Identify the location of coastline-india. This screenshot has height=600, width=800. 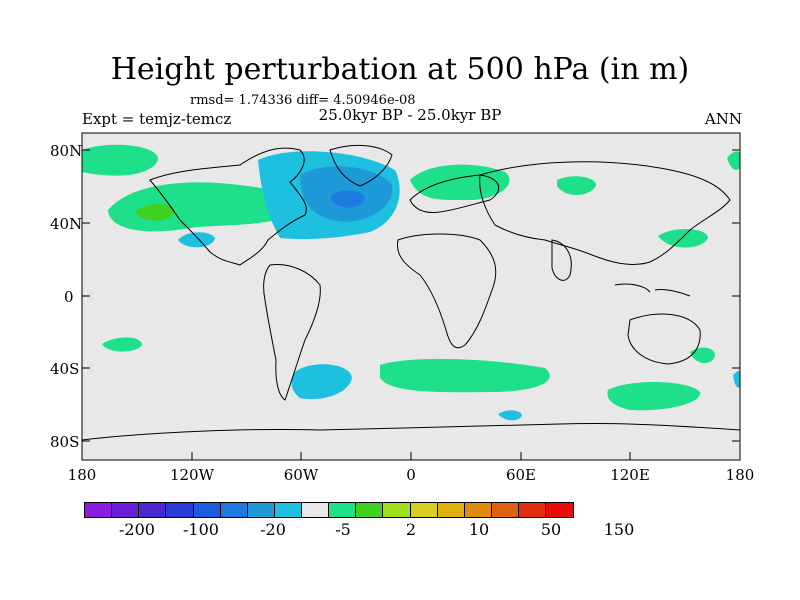
(561, 260).